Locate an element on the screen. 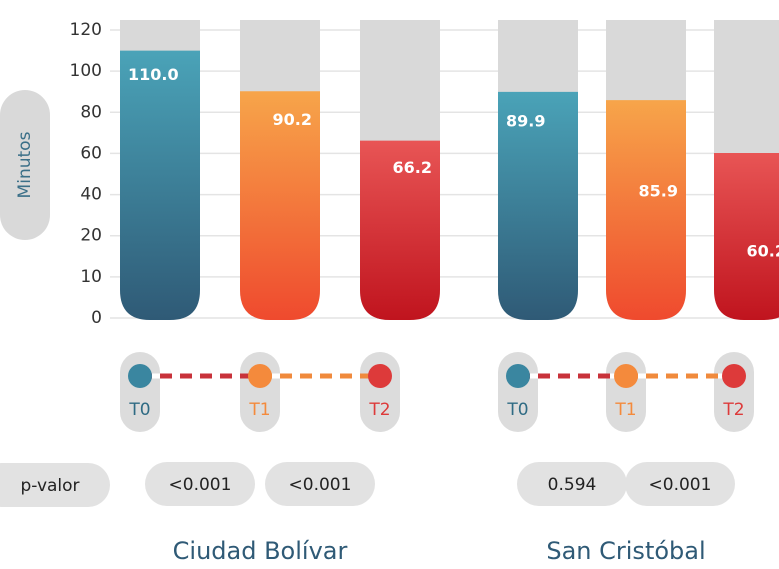 Image resolution: width=779 pixels, height=569 pixels. y-tick-label: 120 is located at coordinates (86, 30).